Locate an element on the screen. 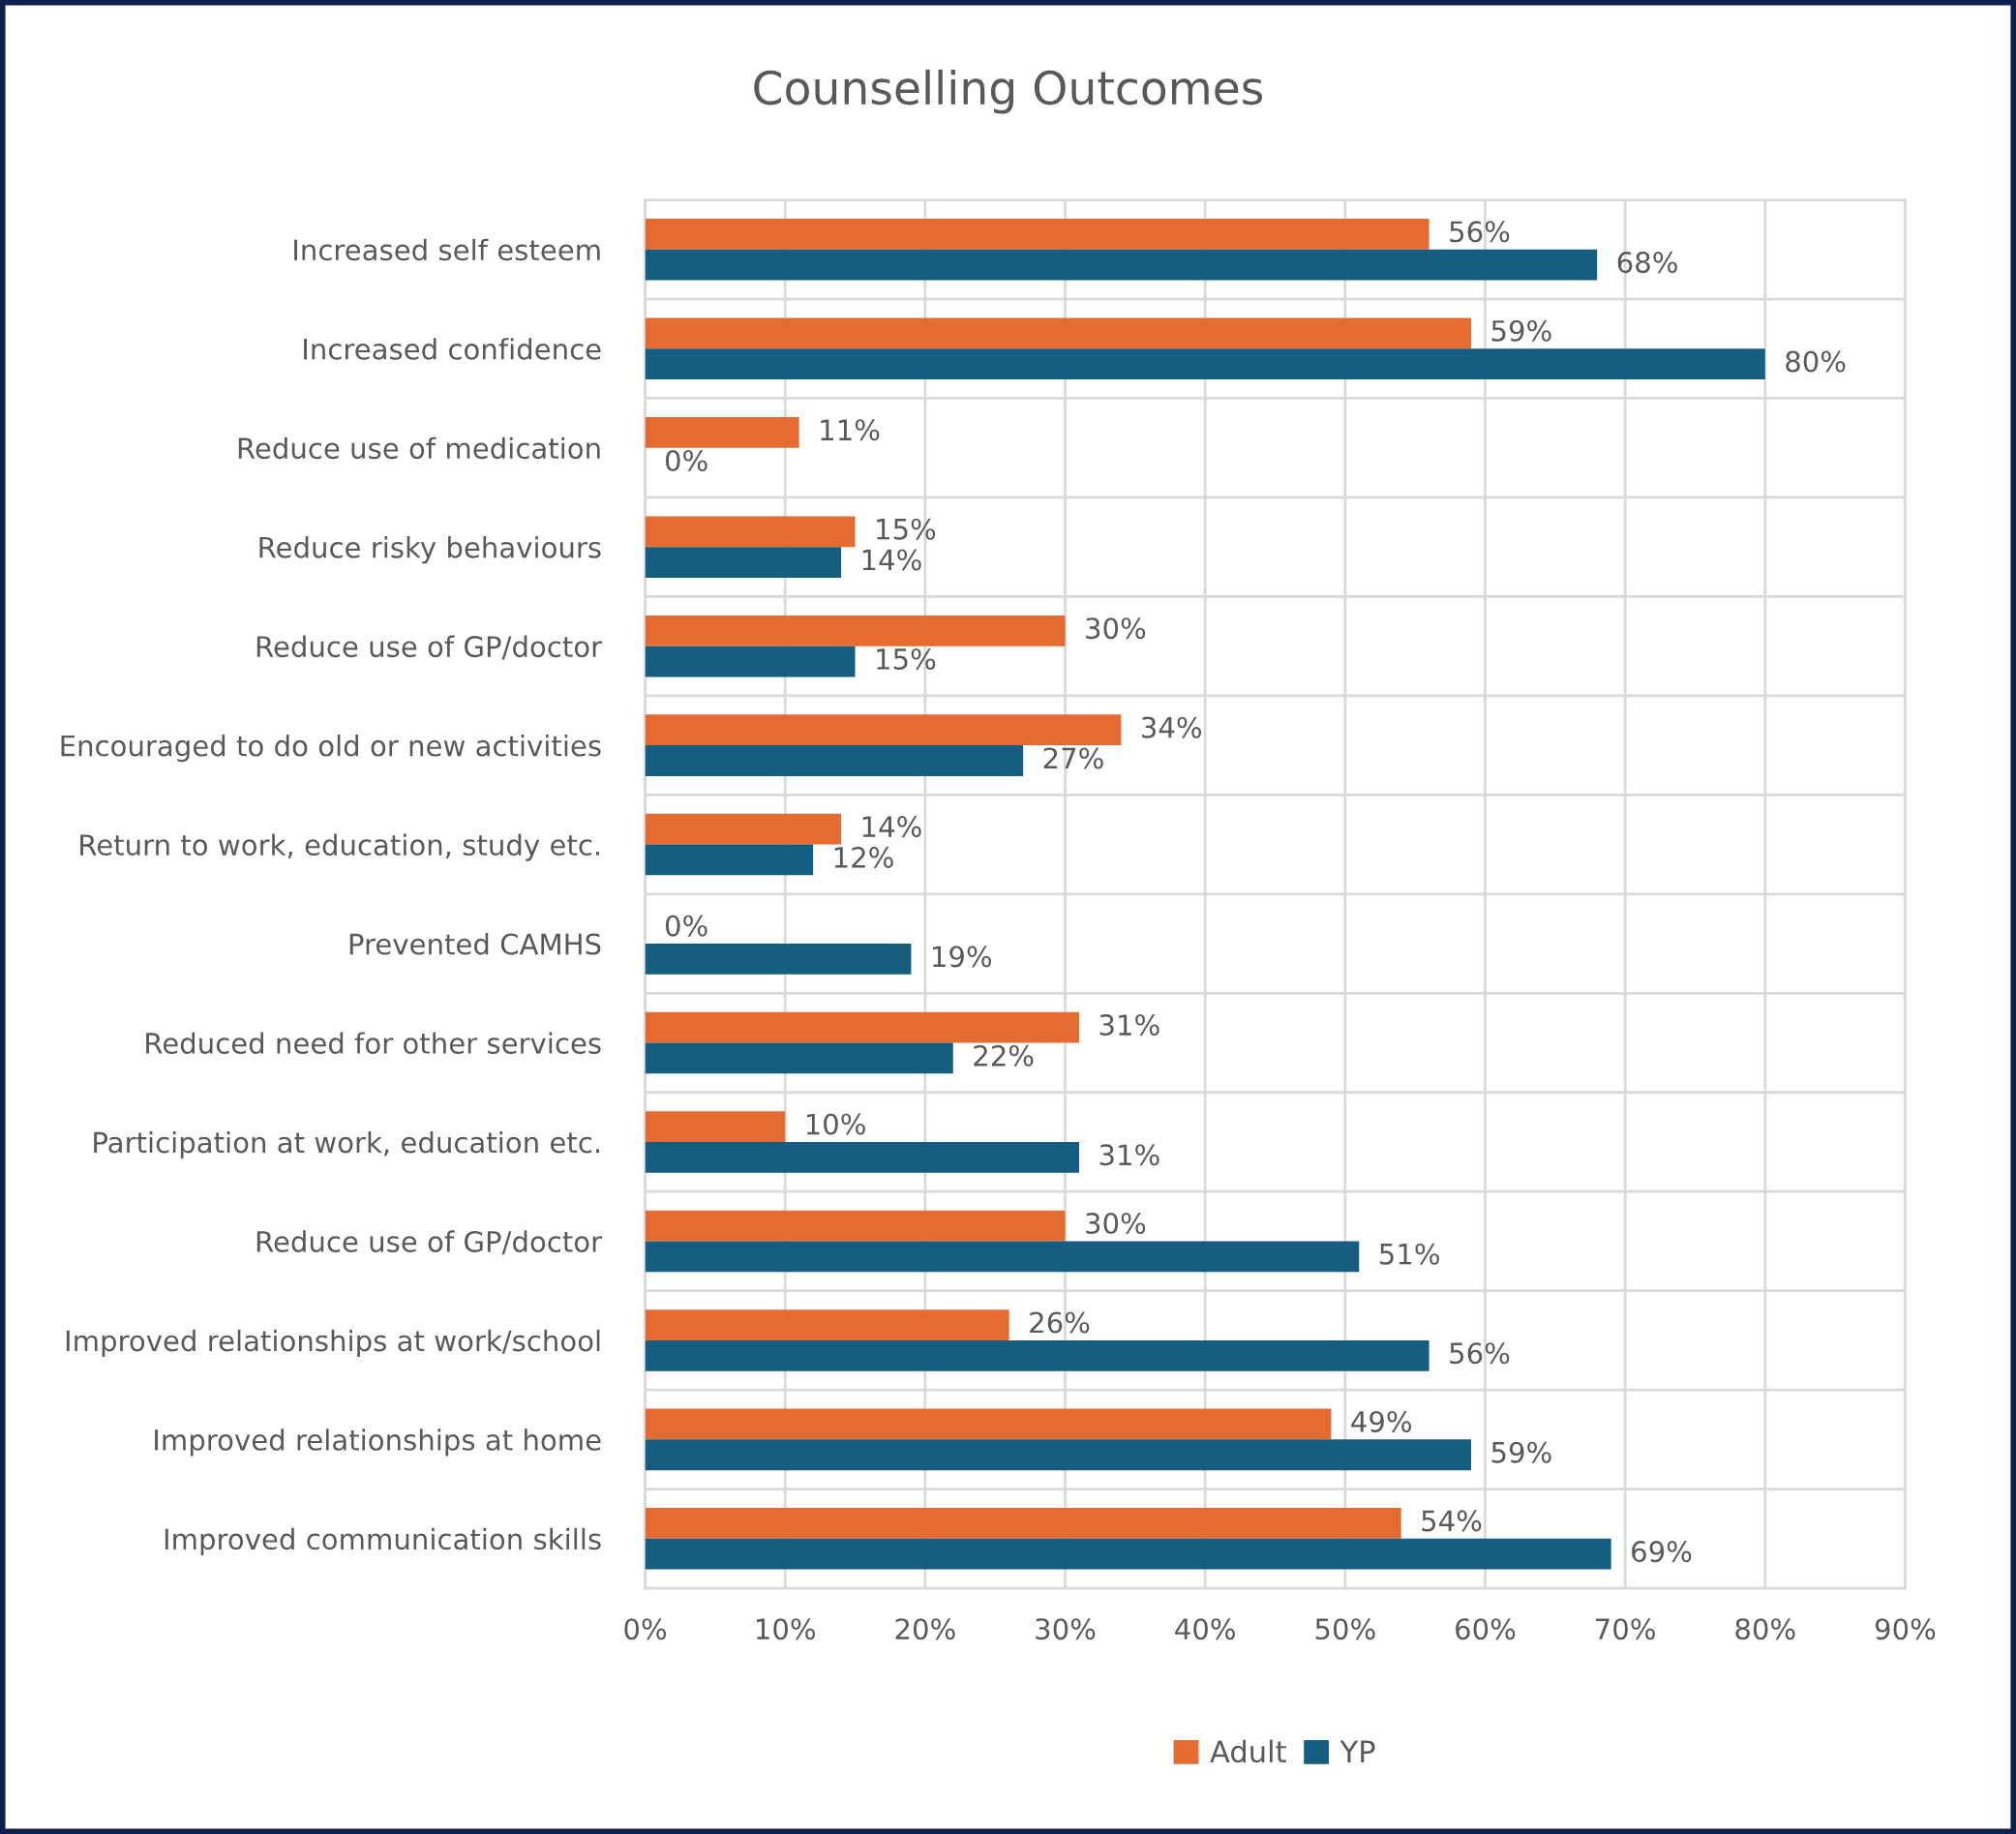 This screenshot has height=1834, width=2016. data-label: 12% is located at coordinates (863, 857).